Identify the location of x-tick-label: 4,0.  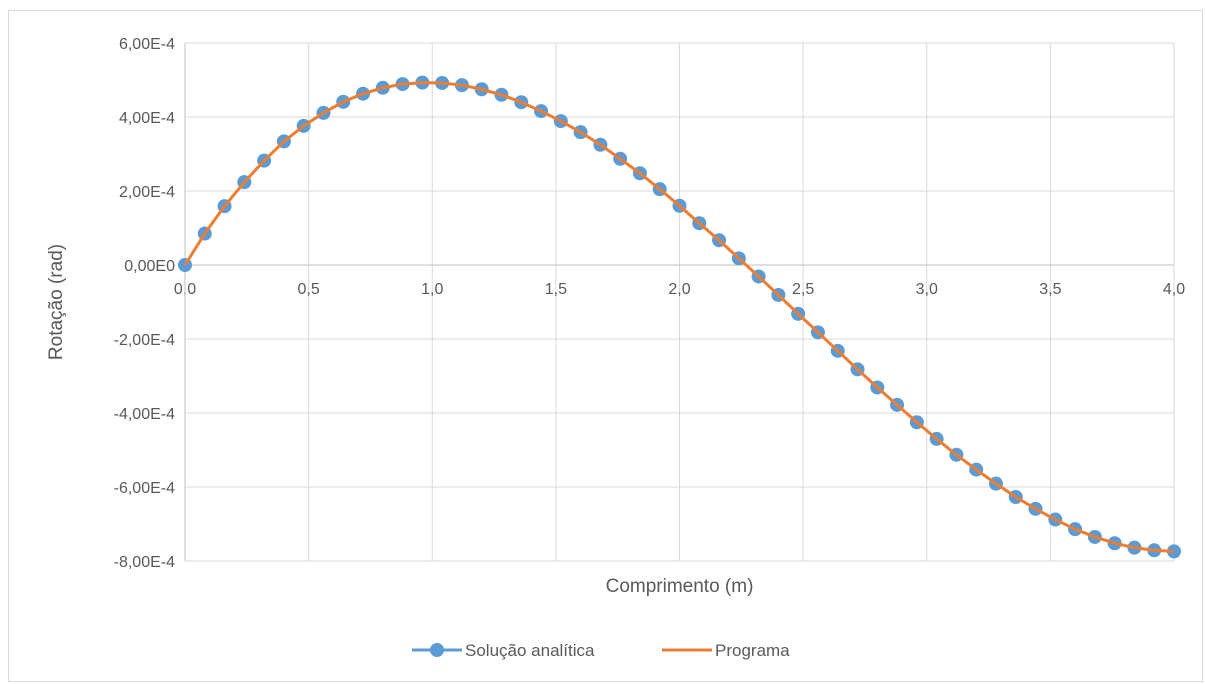
(1174, 289).